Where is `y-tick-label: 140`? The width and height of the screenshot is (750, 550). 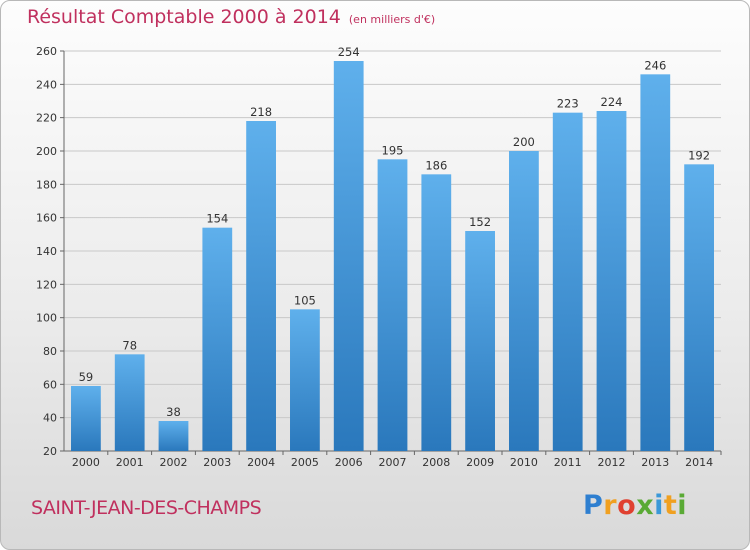
y-tick-label: 140 is located at coordinates (46, 251).